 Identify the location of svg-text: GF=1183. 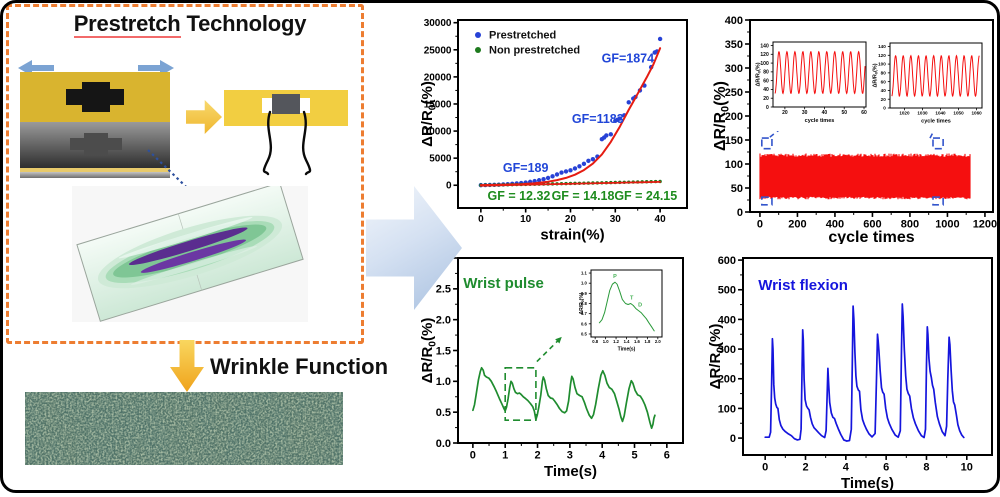
(598, 119).